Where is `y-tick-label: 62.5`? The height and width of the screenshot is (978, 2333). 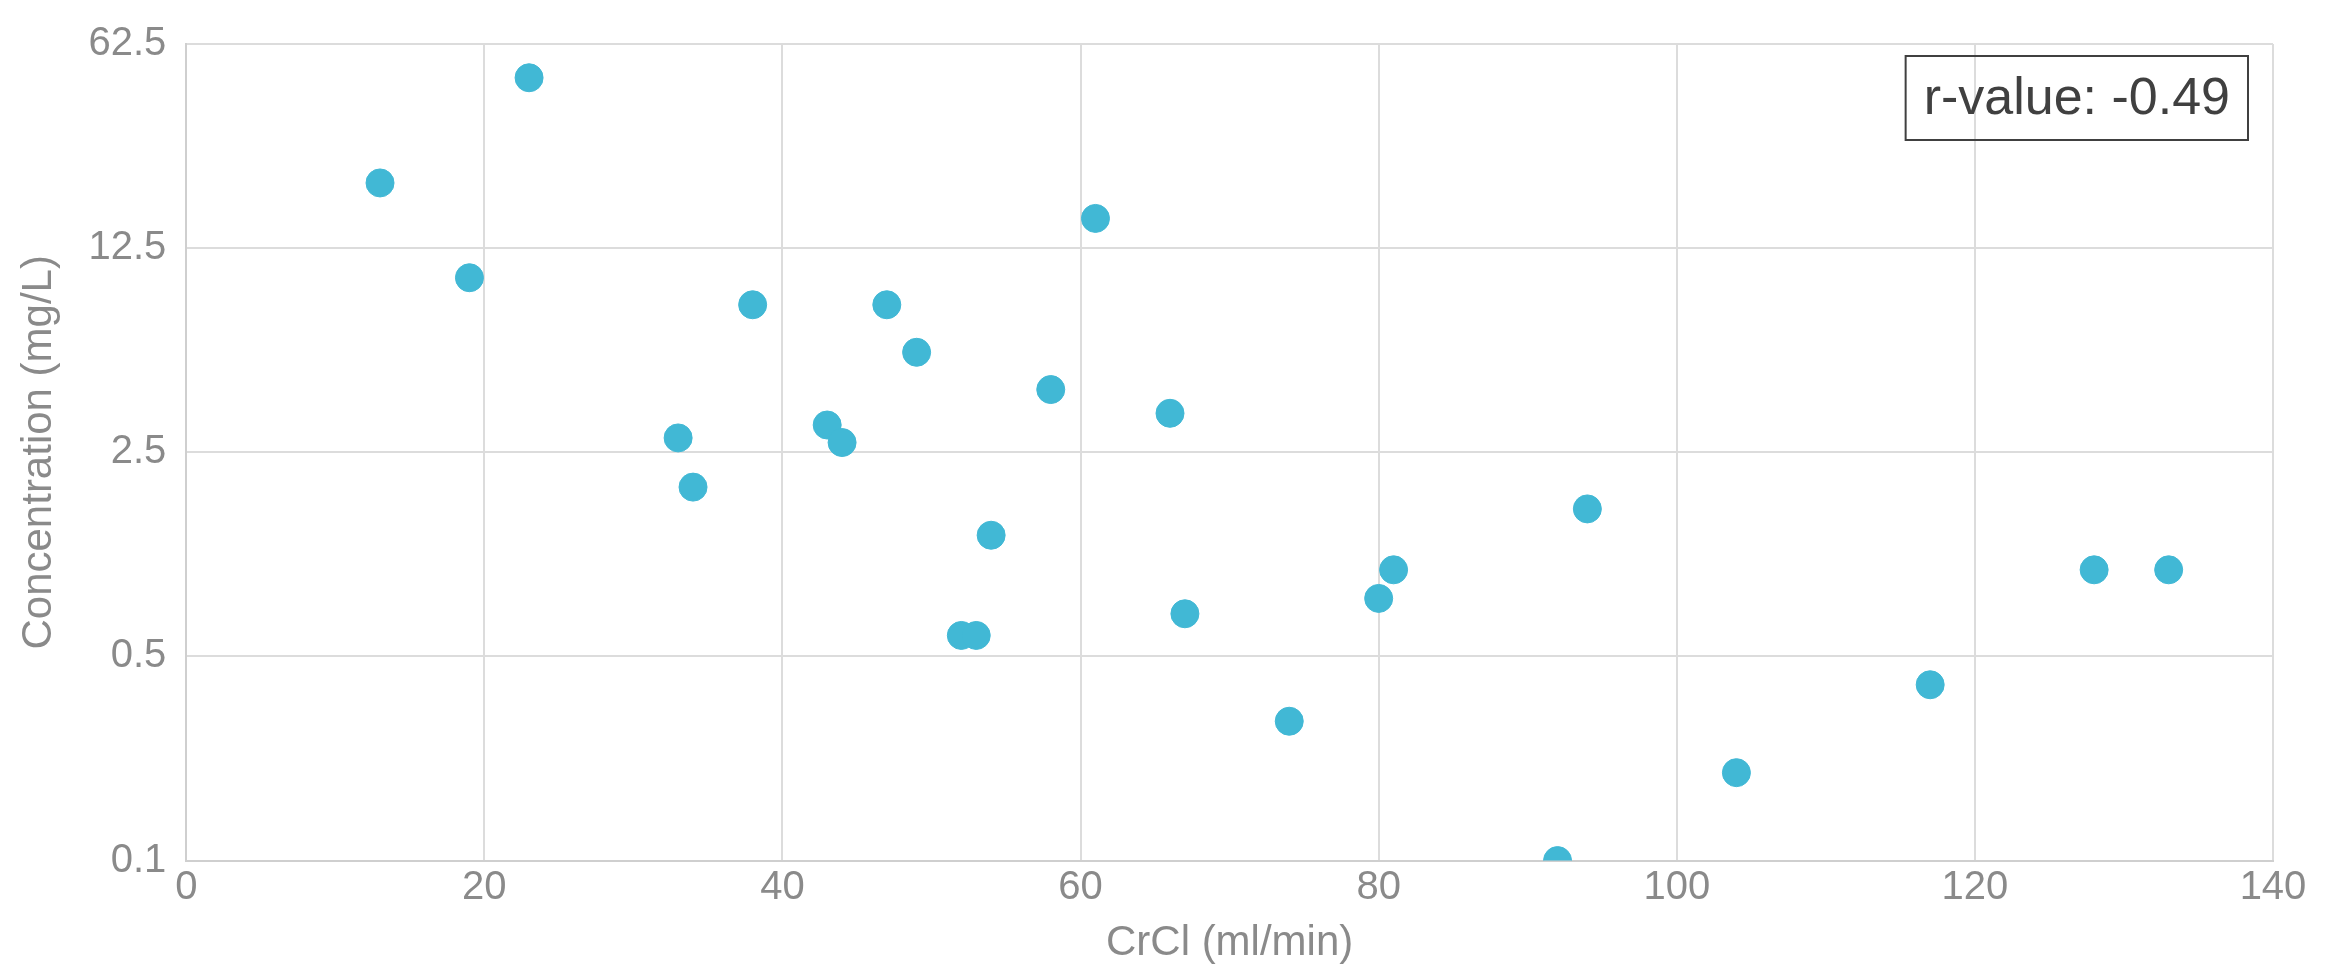
y-tick-label: 62.5 is located at coordinates (127, 41).